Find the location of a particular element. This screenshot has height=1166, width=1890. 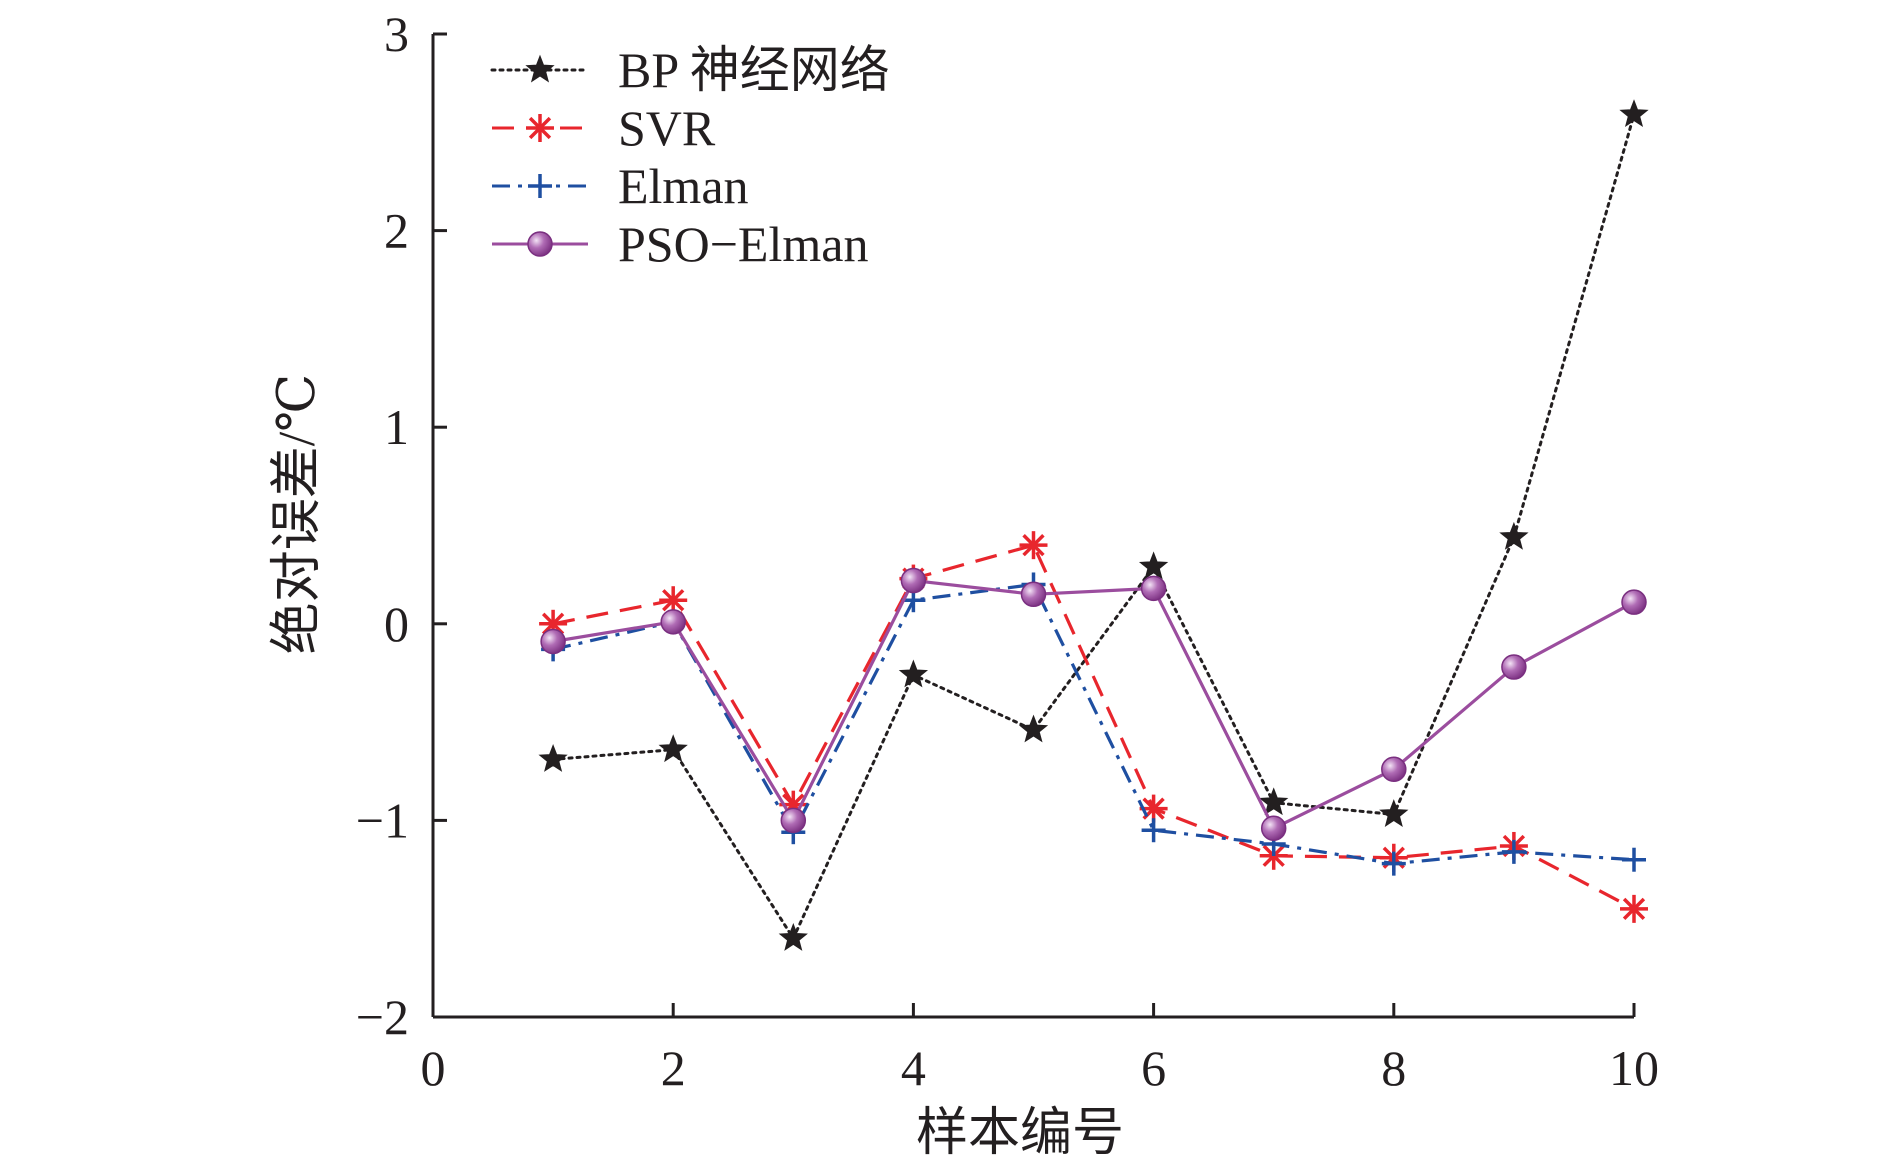

y-tick-label: −1 is located at coordinates (382, 820).